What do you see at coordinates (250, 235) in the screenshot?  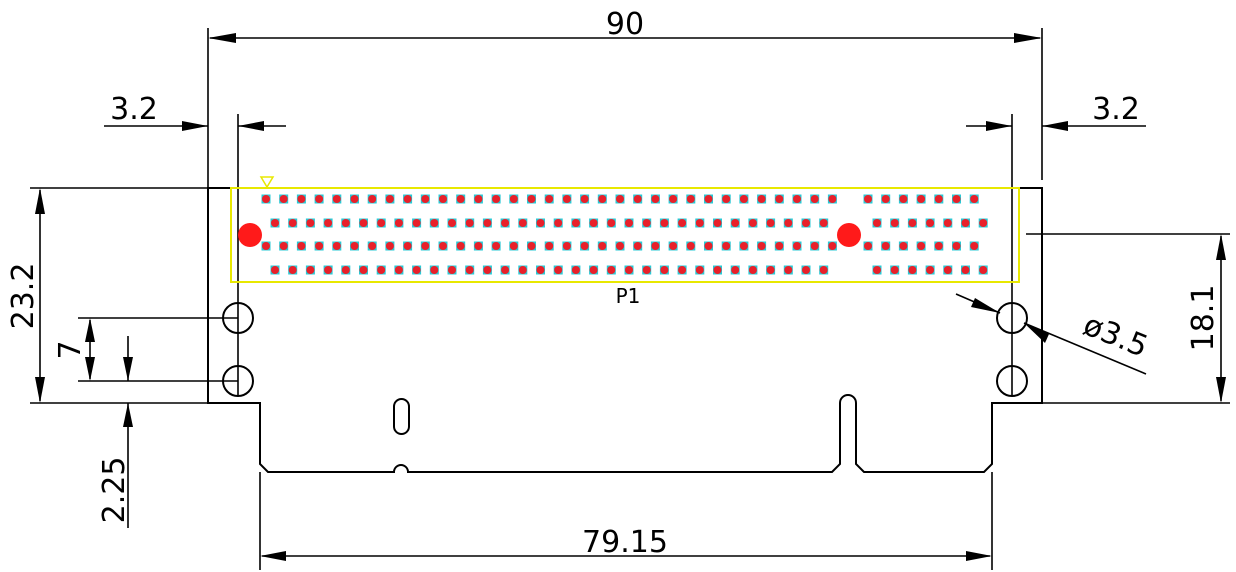 I see `key-marker-left` at bounding box center [250, 235].